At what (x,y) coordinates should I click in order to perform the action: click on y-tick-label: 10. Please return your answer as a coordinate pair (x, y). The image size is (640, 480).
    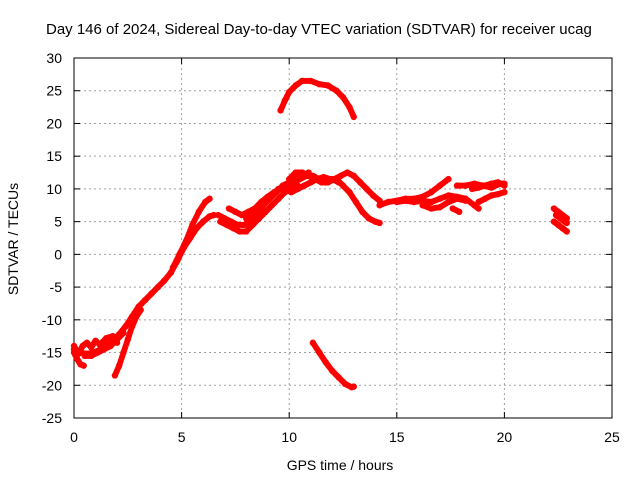
    Looking at the image, I should click on (54, 189).